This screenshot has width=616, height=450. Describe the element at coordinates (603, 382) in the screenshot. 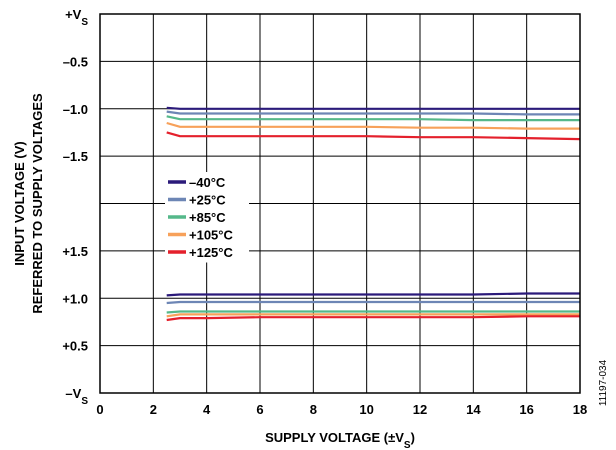

I see `figure-id: 11197-034` at that location.